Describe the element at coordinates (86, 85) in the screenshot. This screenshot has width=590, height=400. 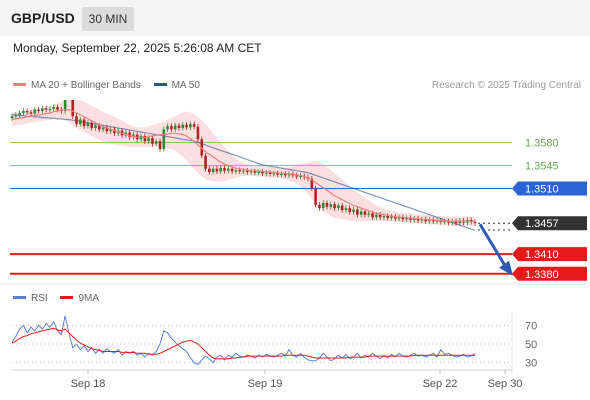
I see `ma20-legend-label: MA 20 + Bollinger Bands` at that location.